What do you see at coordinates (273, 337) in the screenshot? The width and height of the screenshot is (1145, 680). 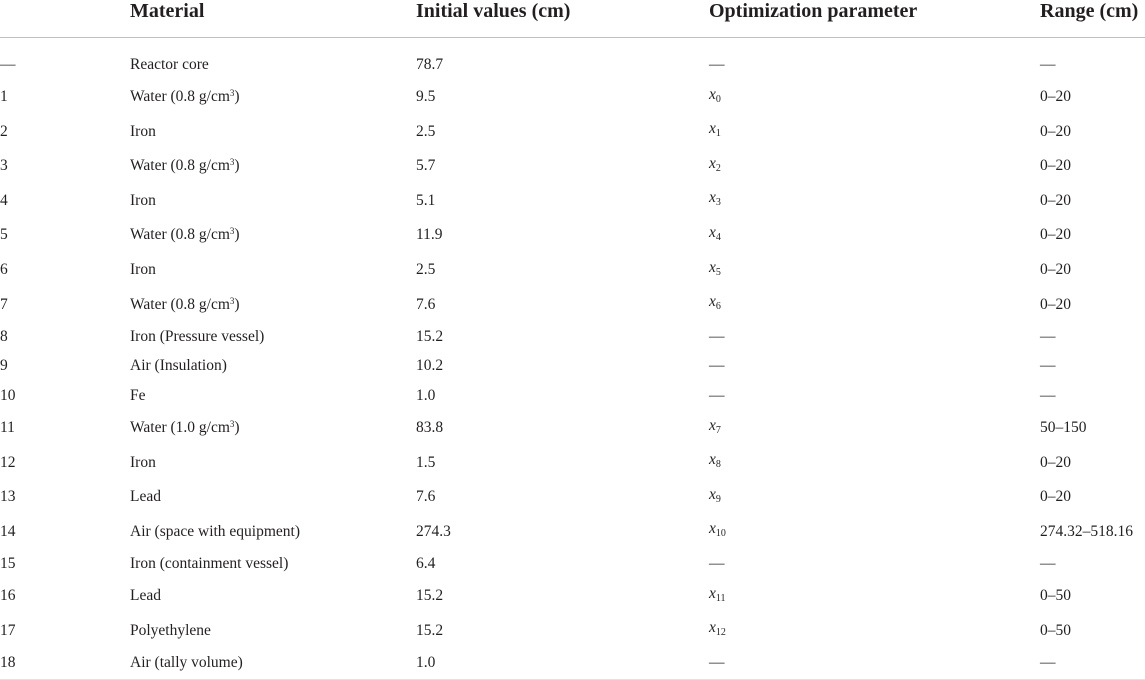 I see `cell-material: Iron (Pressure vessel)` at bounding box center [273, 337].